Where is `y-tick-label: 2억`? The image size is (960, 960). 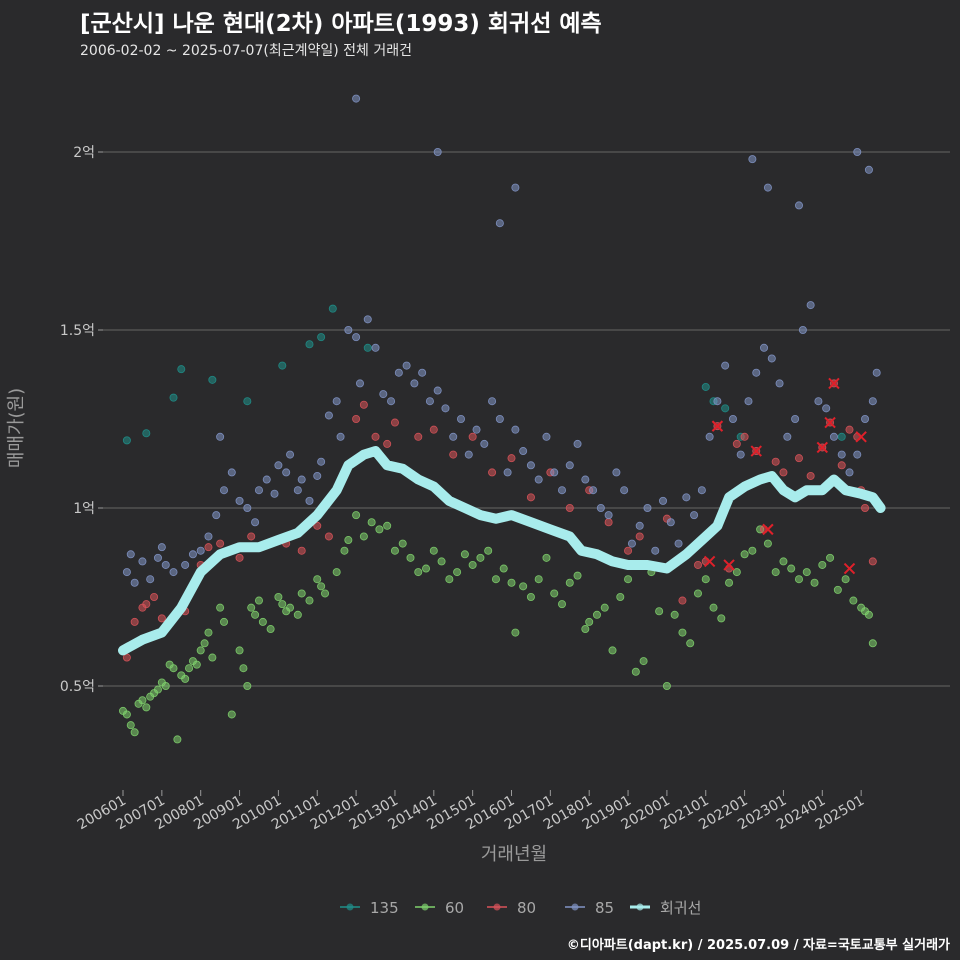
y-tick-label: 2억 is located at coordinates (84, 153).